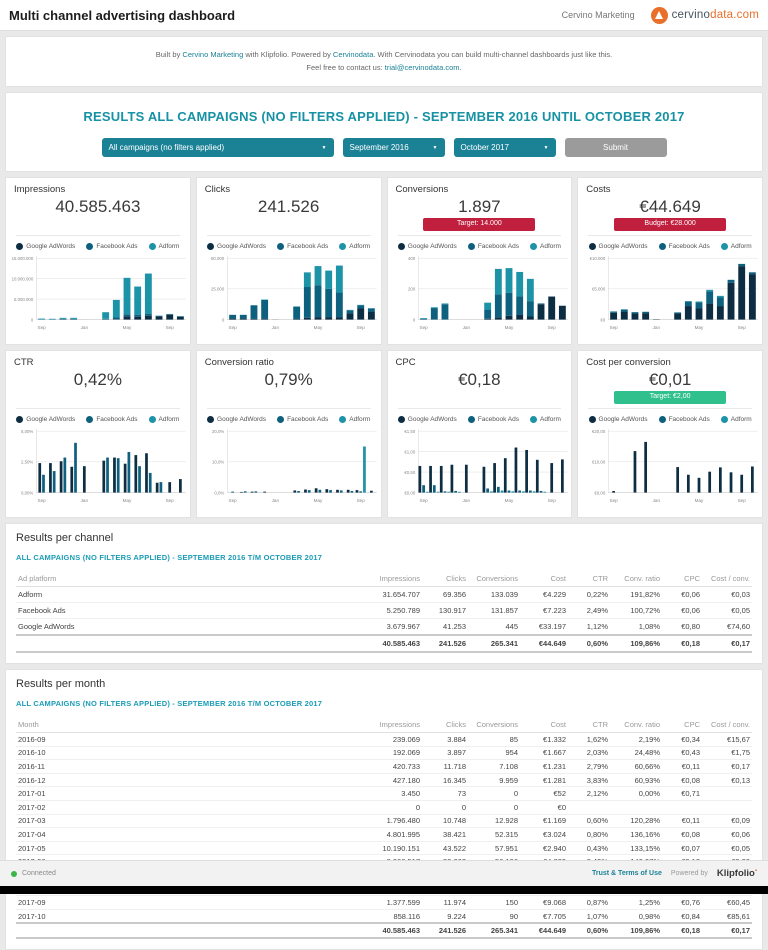 The width and height of the screenshot is (768, 950). What do you see at coordinates (682, 740) in the screenshot?
I see `cell: €0,34` at bounding box center [682, 740].